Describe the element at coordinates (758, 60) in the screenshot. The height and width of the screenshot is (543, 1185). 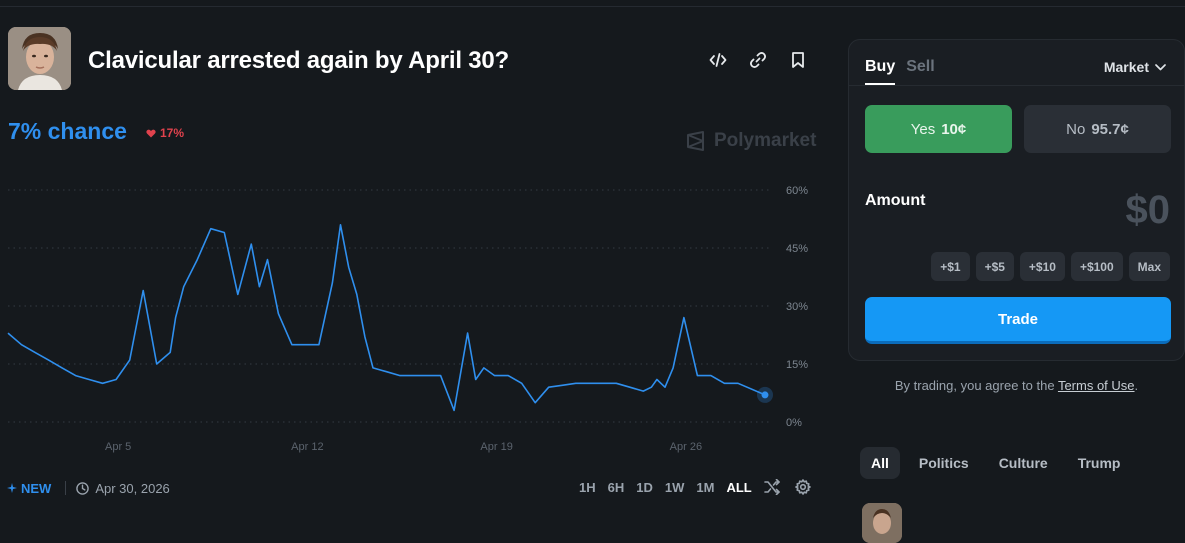
I see `link-icon` at that location.